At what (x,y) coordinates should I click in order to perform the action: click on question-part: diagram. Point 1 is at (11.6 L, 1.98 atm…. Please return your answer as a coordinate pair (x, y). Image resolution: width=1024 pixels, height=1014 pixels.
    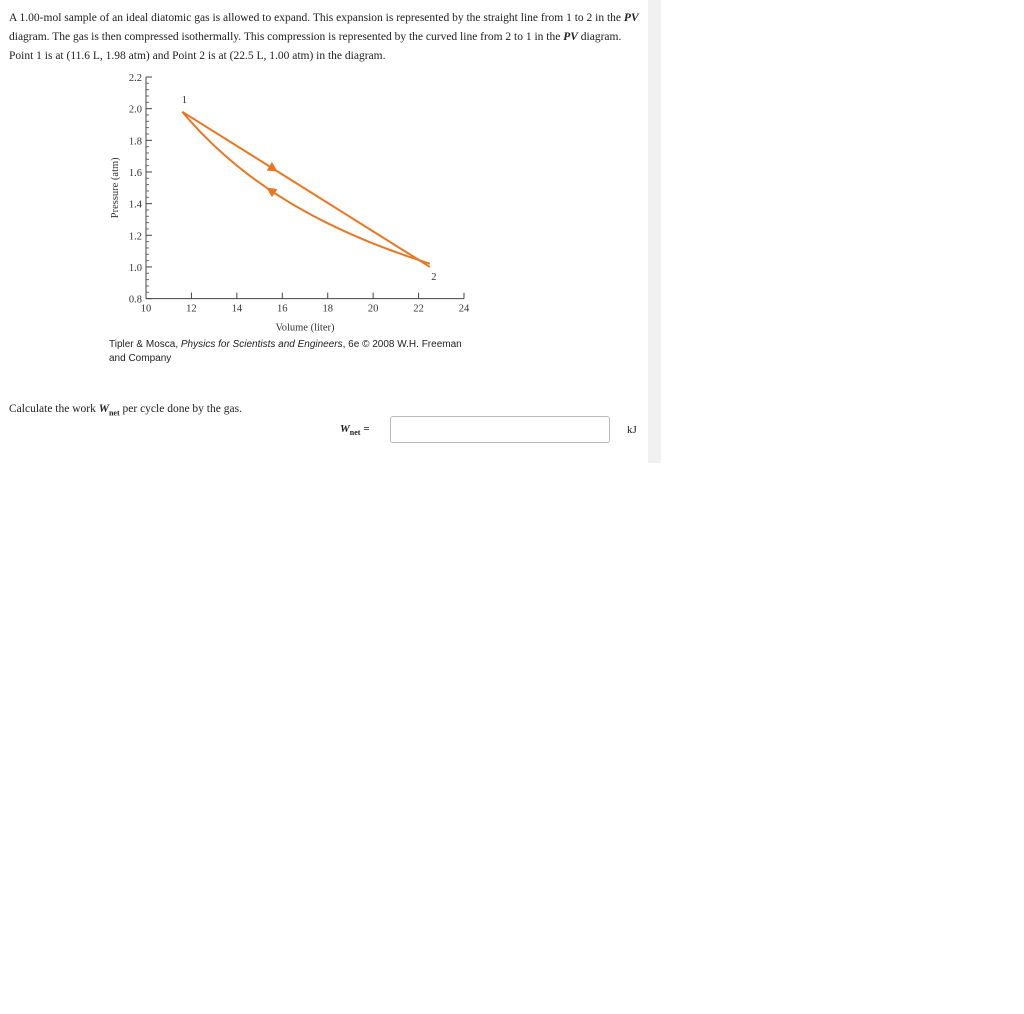
    Looking at the image, I should click on (315, 46).